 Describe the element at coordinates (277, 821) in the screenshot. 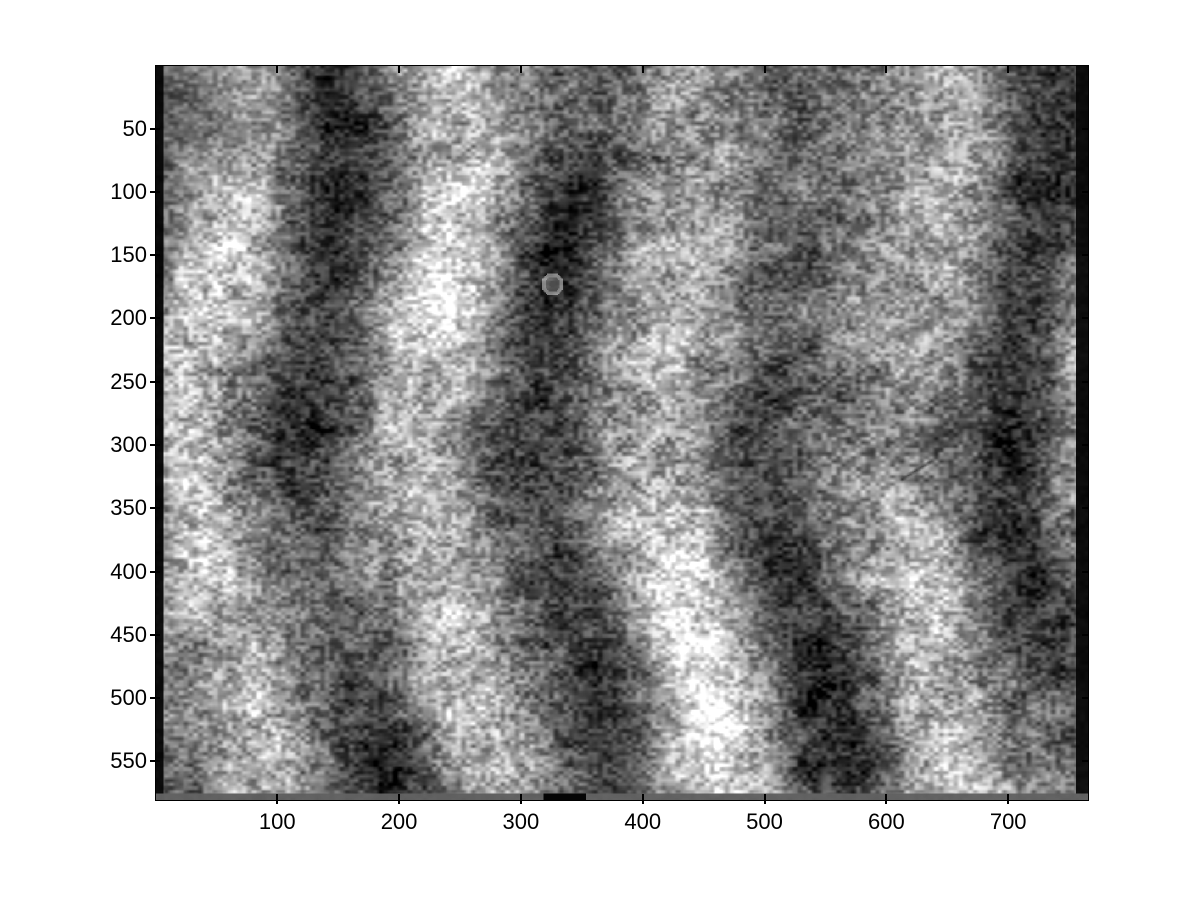

I see `x-tick-label: 100` at that location.